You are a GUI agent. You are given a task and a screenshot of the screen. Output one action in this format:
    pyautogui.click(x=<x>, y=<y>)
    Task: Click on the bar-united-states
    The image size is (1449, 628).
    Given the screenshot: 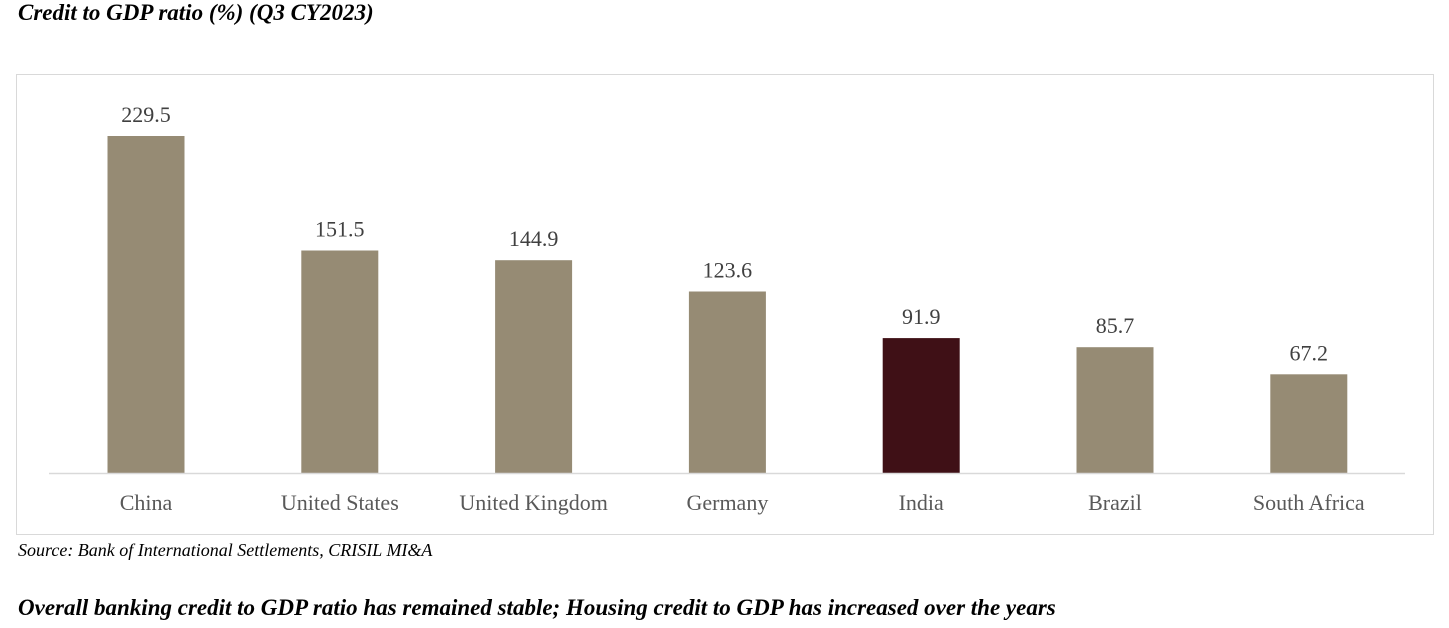 What is the action you would take?
    pyautogui.click(x=340, y=361)
    